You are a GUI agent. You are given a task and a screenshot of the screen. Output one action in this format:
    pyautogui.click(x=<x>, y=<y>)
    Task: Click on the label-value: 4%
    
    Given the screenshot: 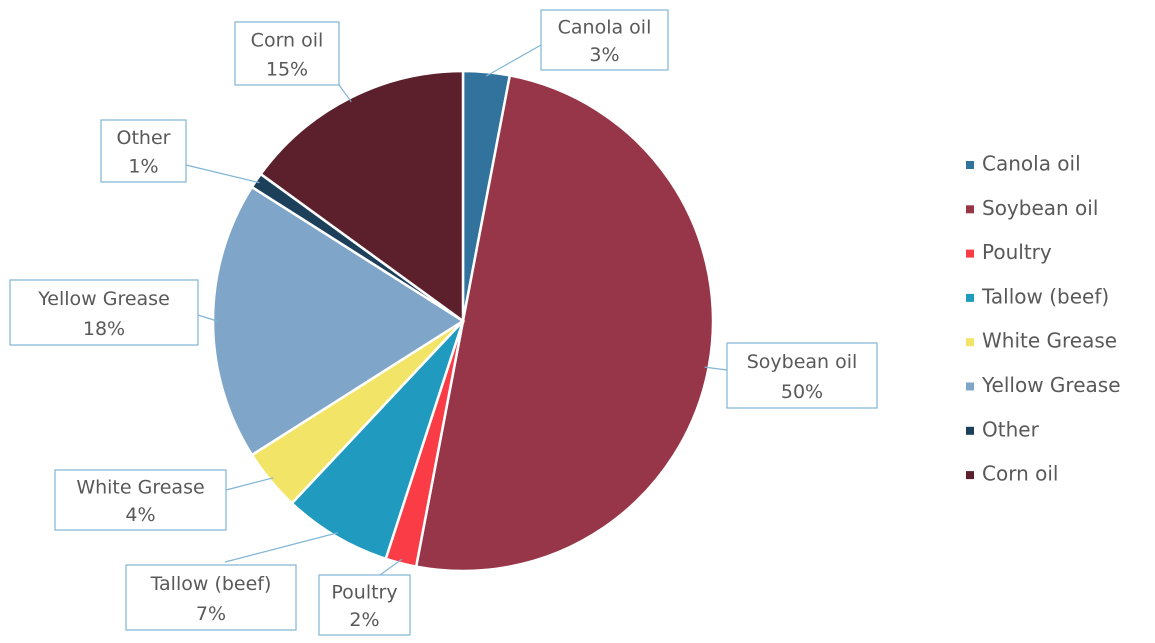 What is the action you would take?
    pyautogui.click(x=140, y=515)
    